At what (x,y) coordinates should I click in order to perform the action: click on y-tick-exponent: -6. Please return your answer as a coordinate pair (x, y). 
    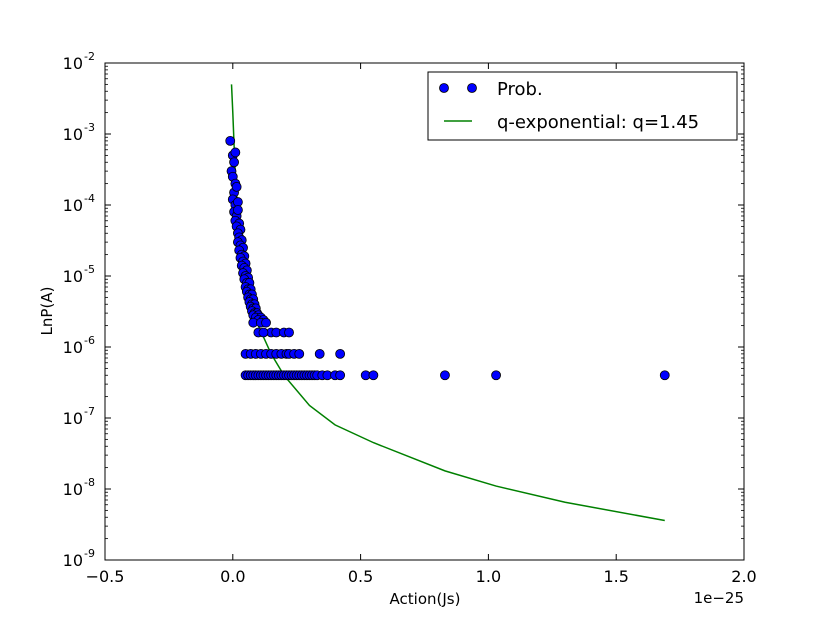
    Looking at the image, I should click on (89, 340).